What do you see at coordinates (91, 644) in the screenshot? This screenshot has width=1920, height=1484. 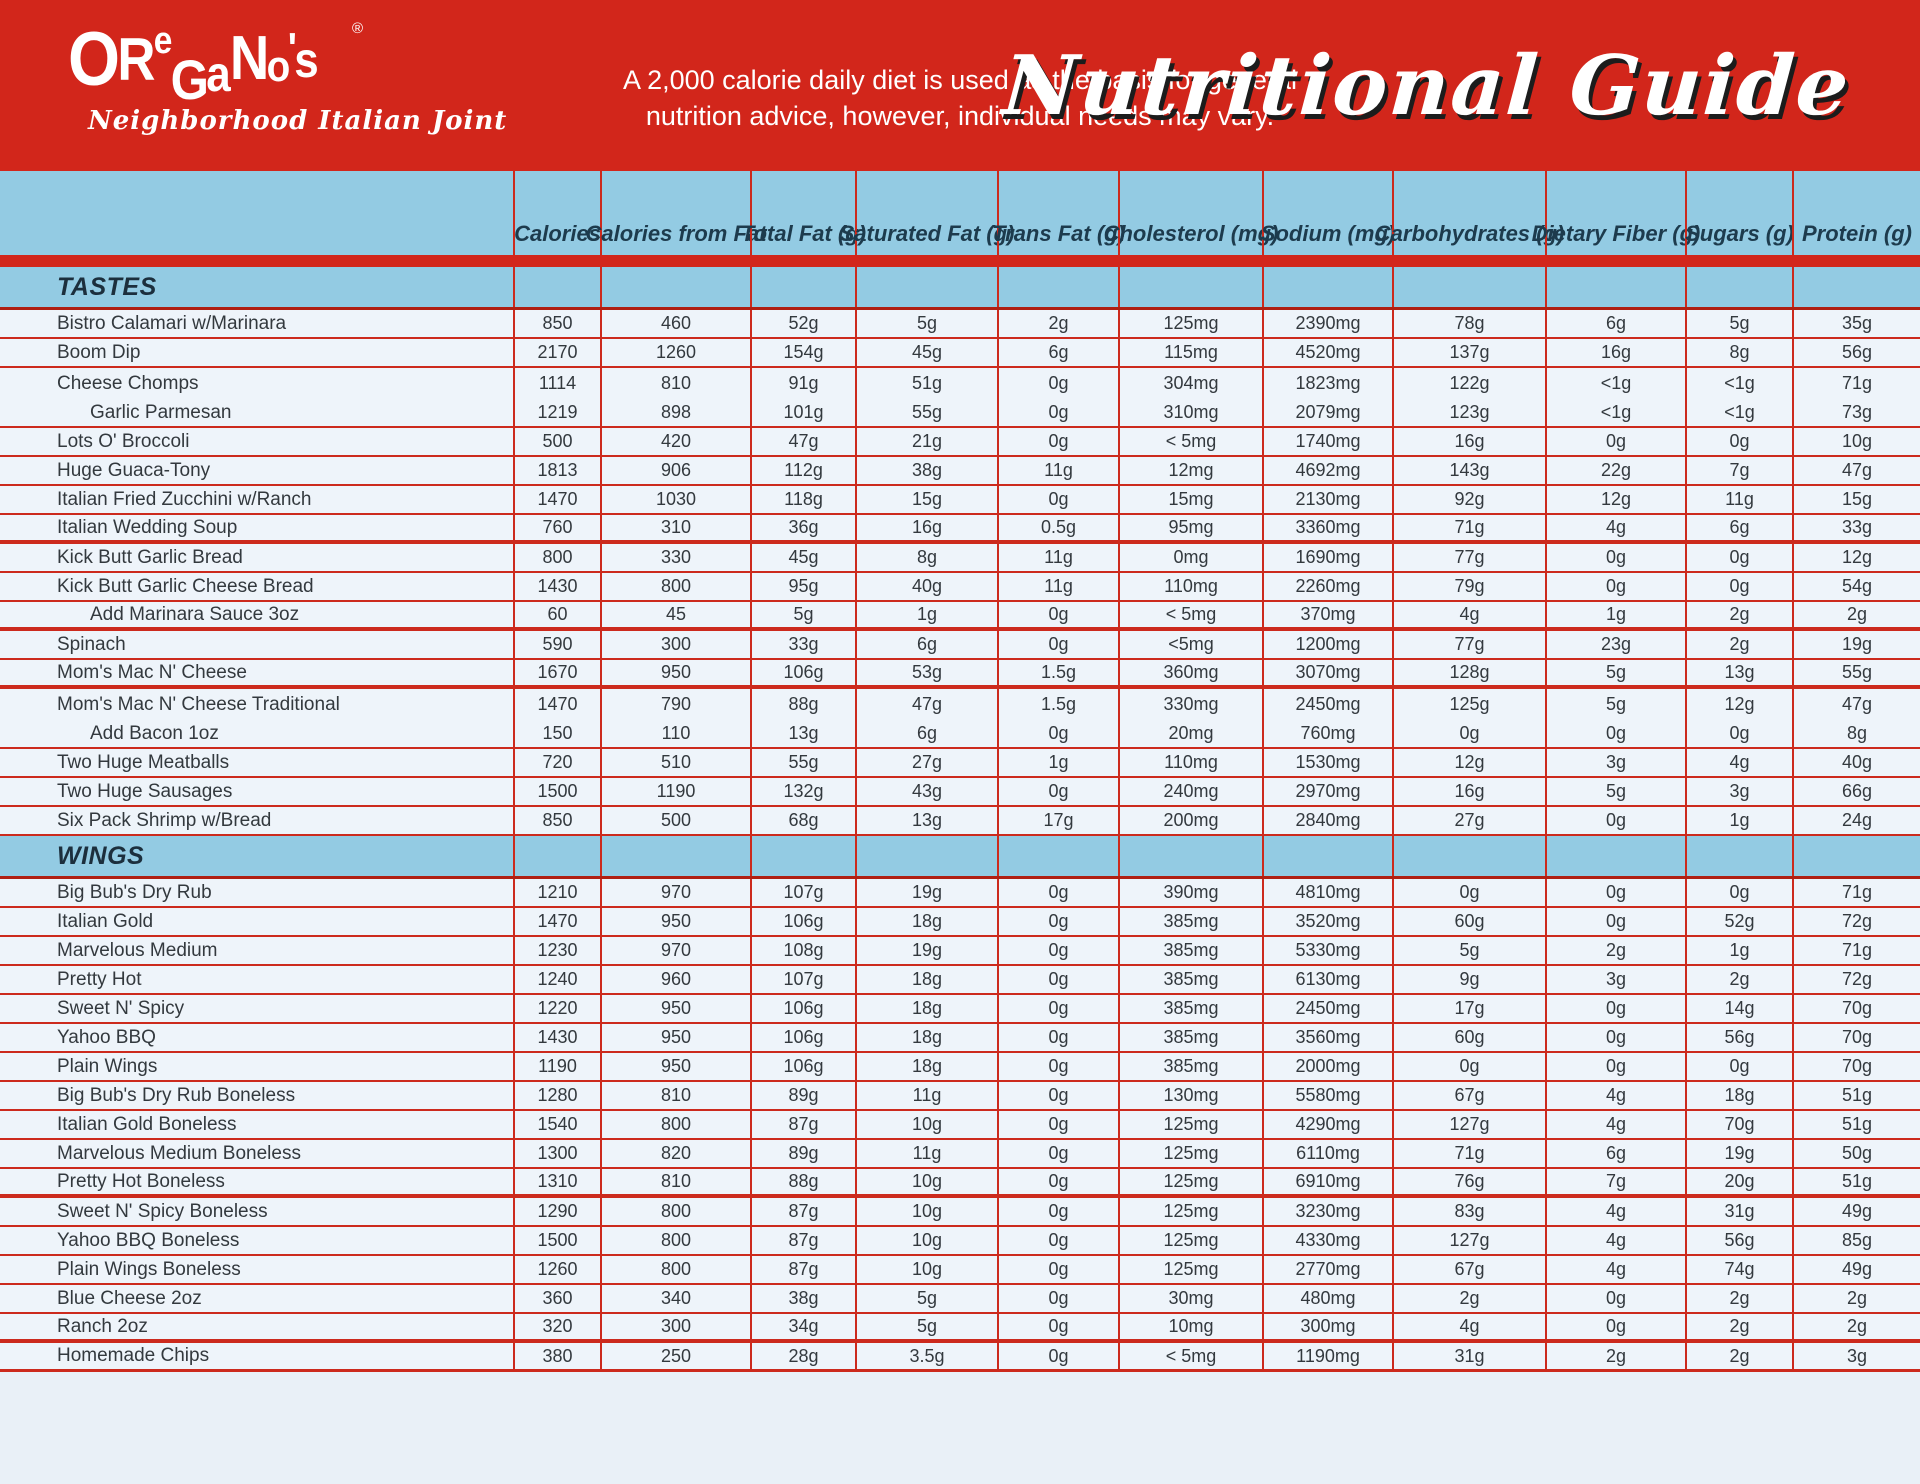 I see `item-name: Spinach` at bounding box center [91, 644].